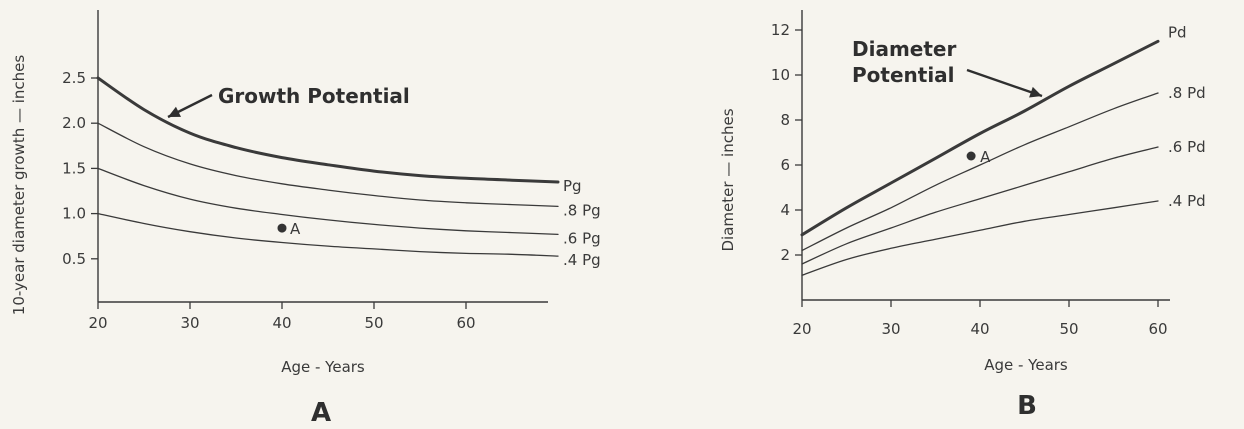 The image size is (1244, 429). I want to click on panel-b-series-label: .4 Pd, so click(1187, 201).